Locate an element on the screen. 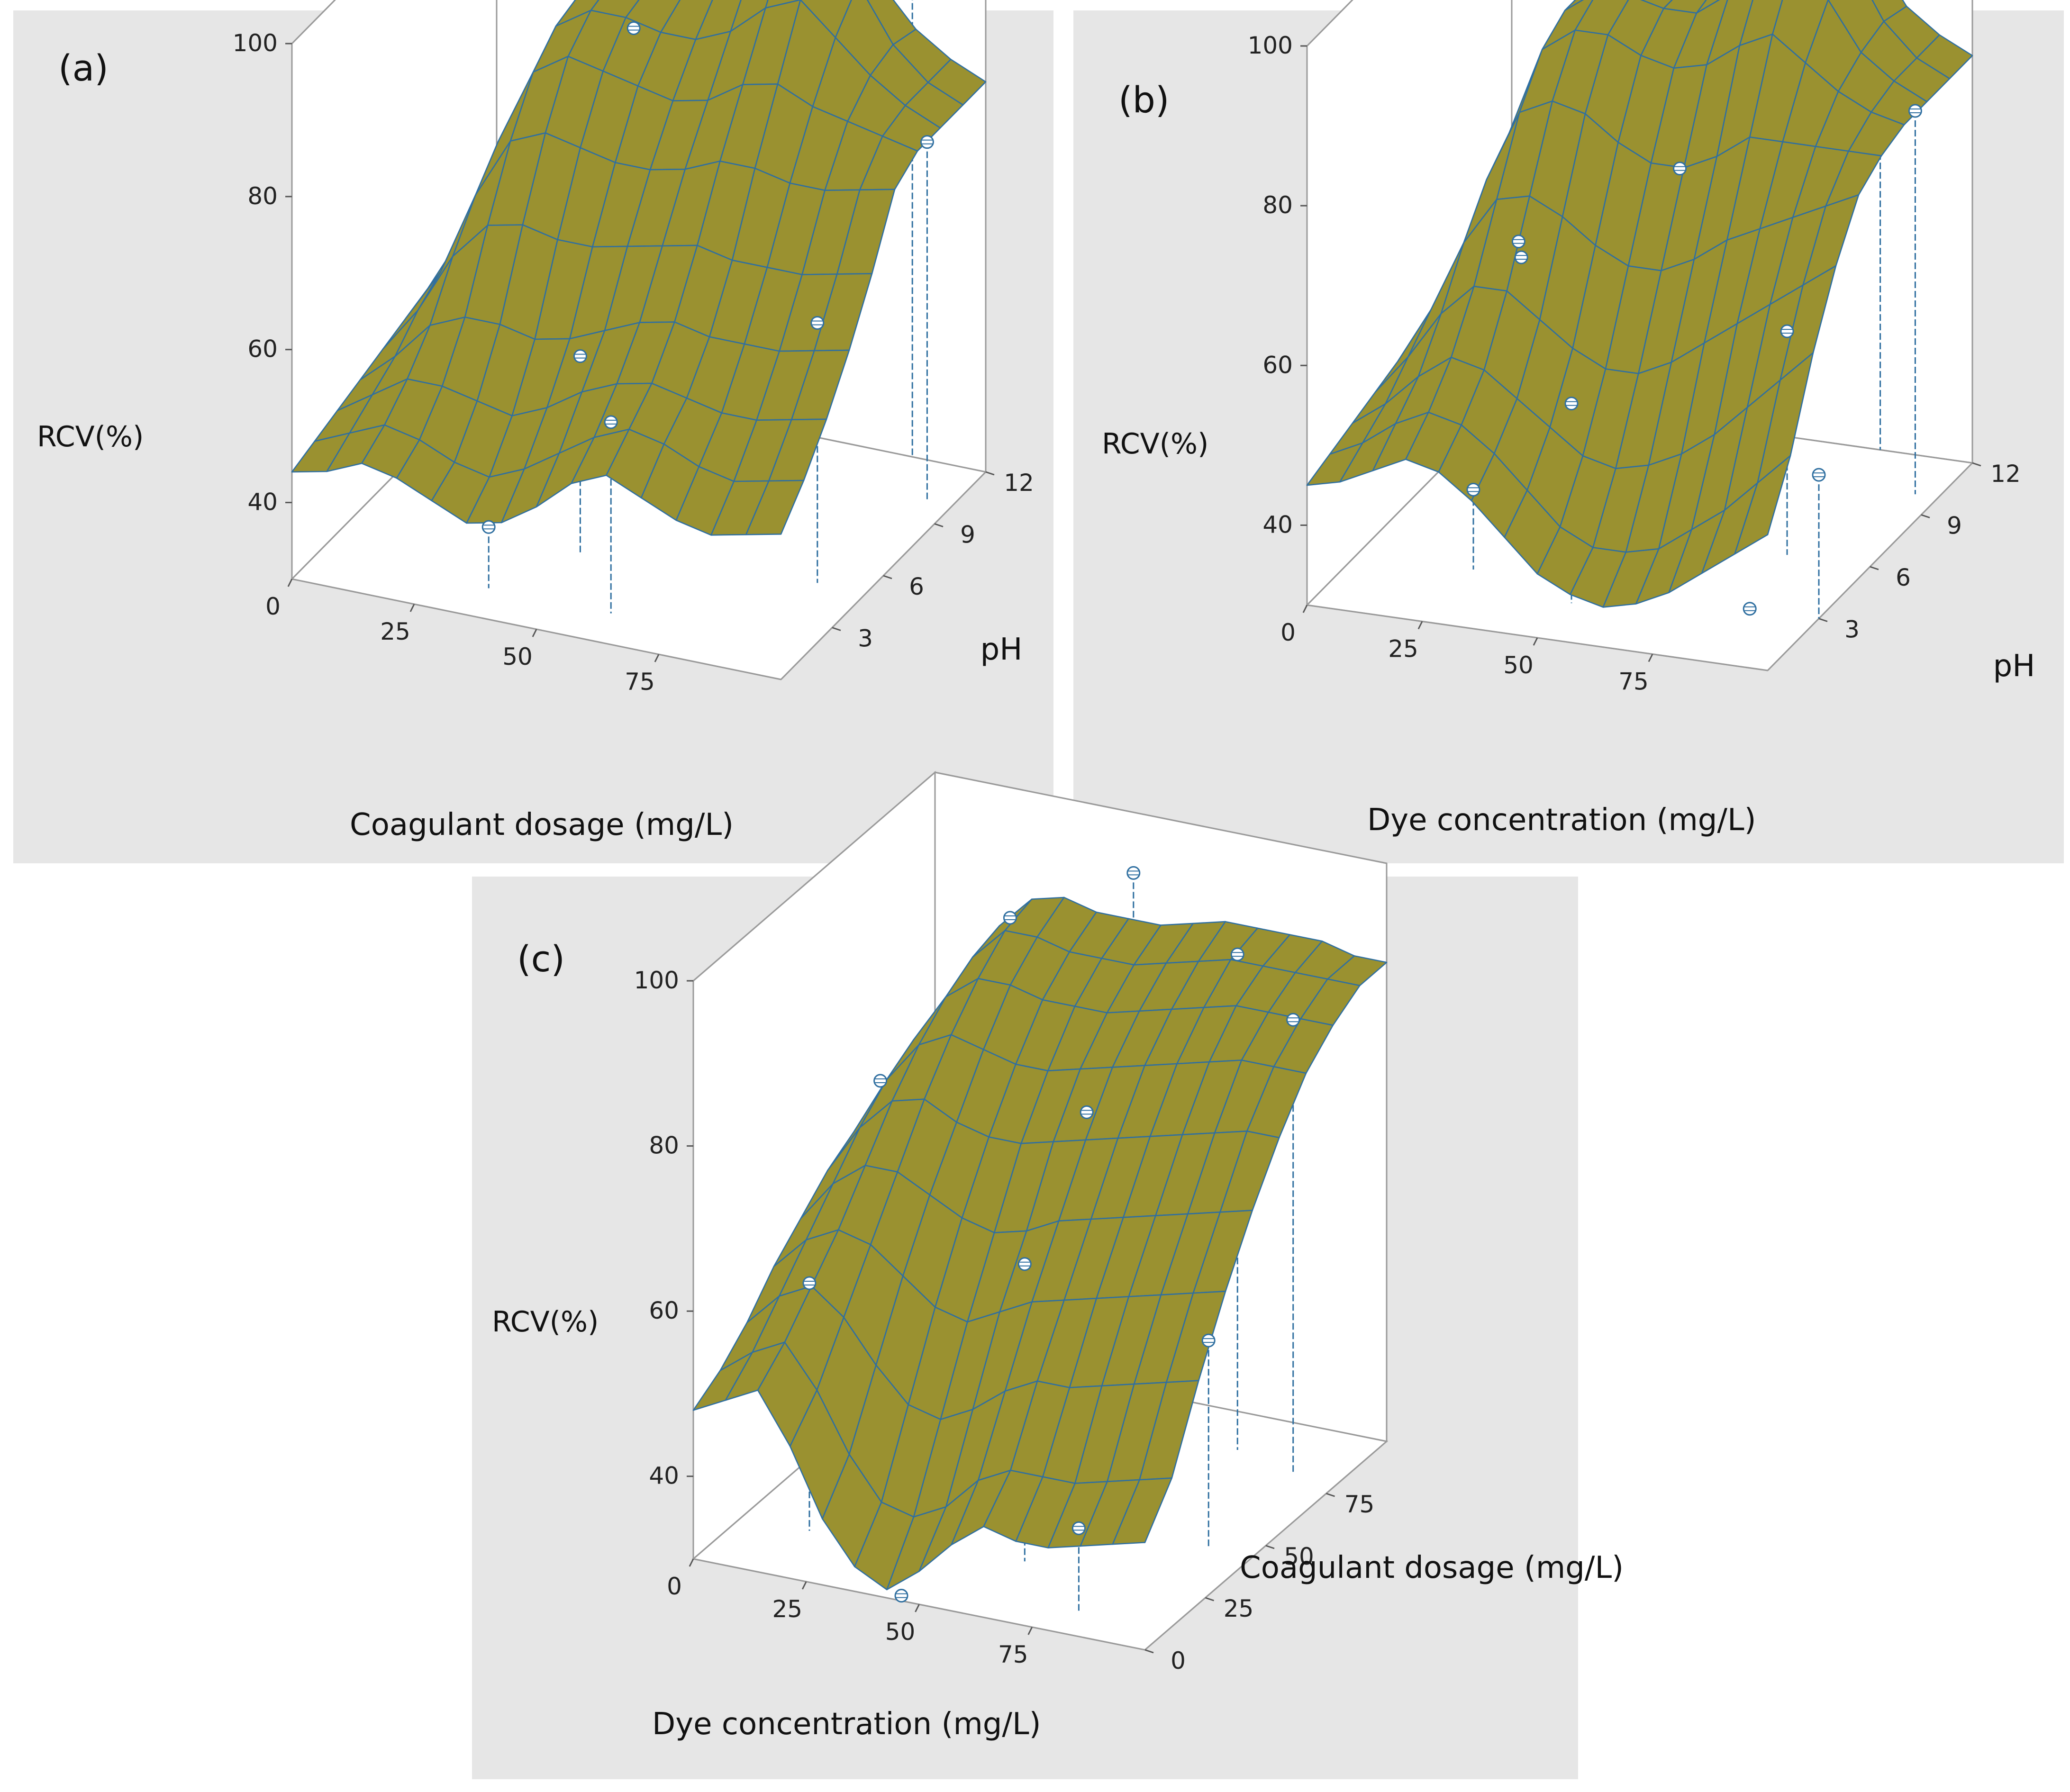  y-tick-label: 75 is located at coordinates (1359, 1504).